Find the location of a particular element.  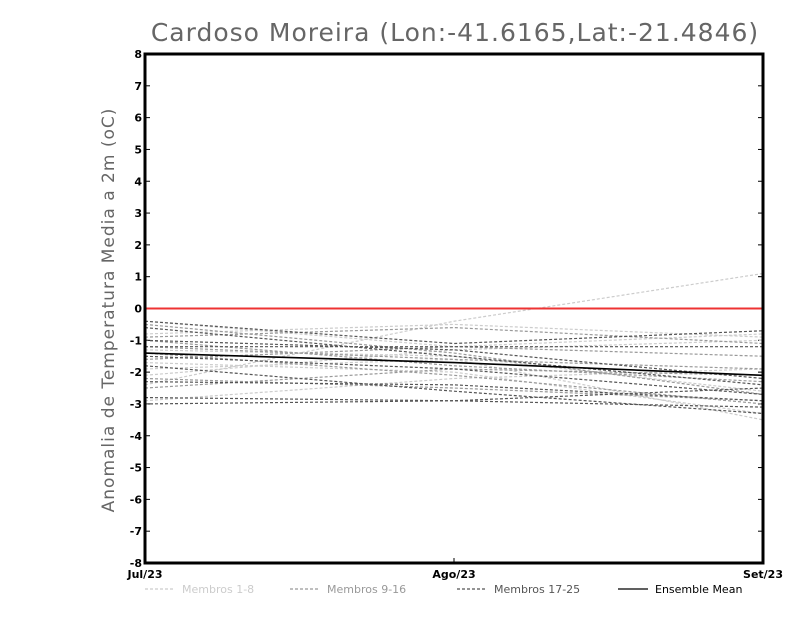

x-tick-label: Set/23 is located at coordinates (763, 574).